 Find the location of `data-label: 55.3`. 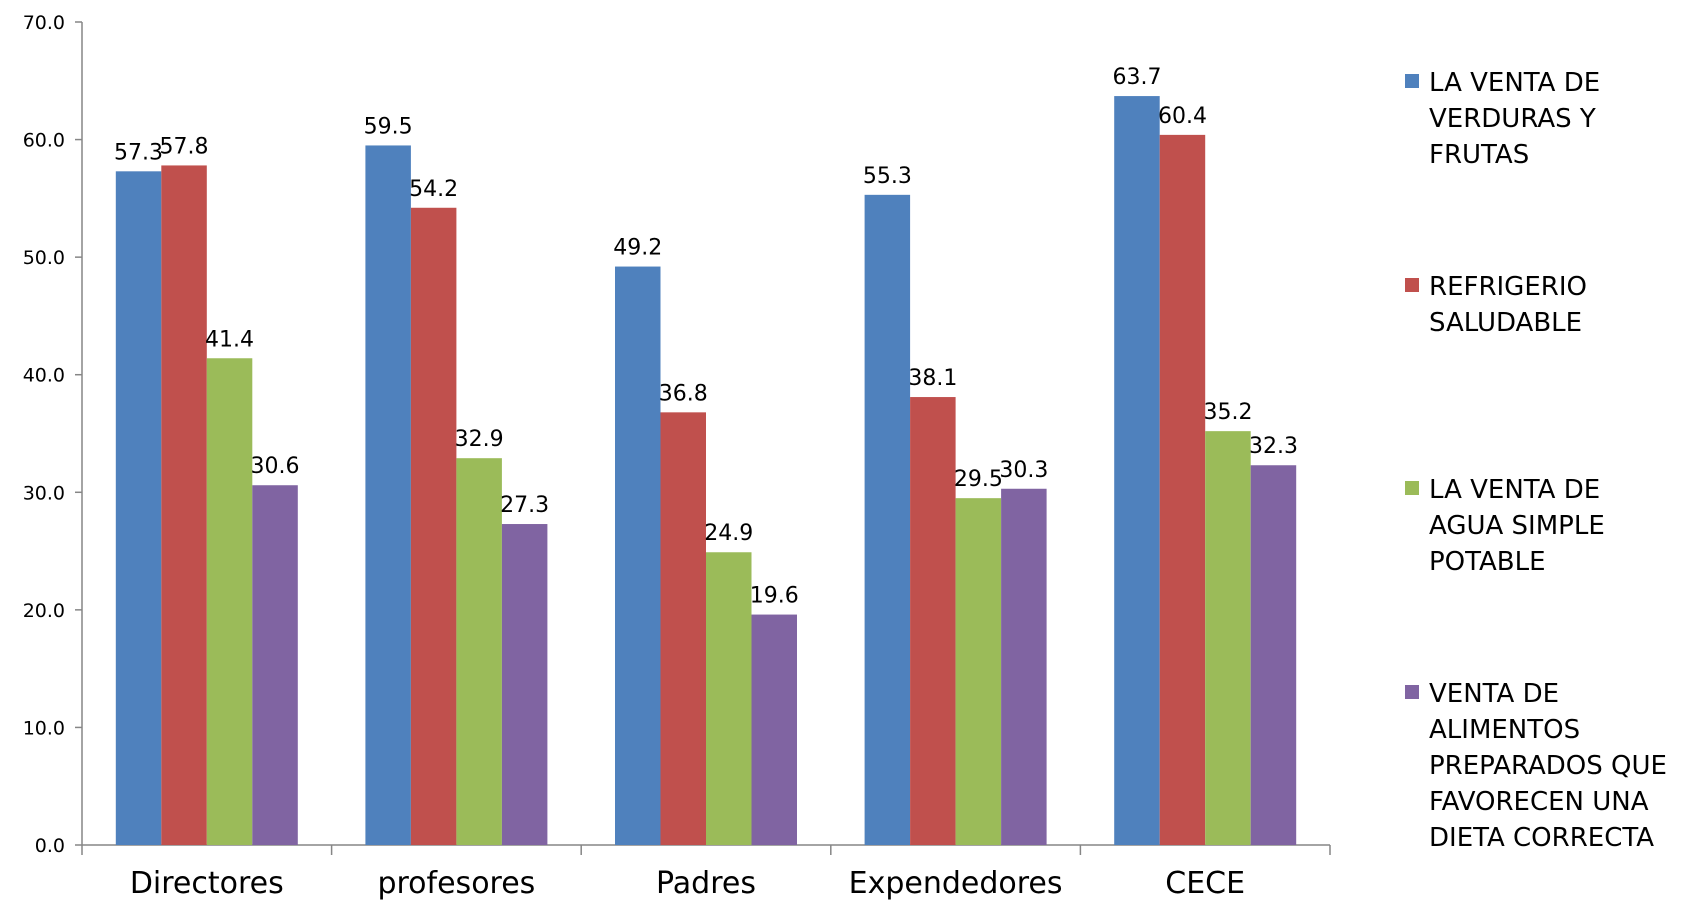

data-label: 55.3 is located at coordinates (887, 176).